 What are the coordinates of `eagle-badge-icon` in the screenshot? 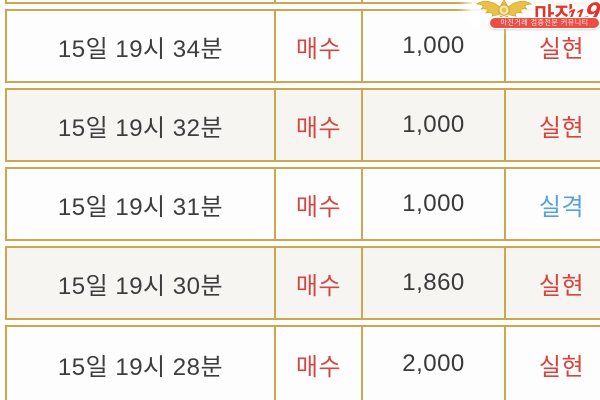 It's located at (504, 11).